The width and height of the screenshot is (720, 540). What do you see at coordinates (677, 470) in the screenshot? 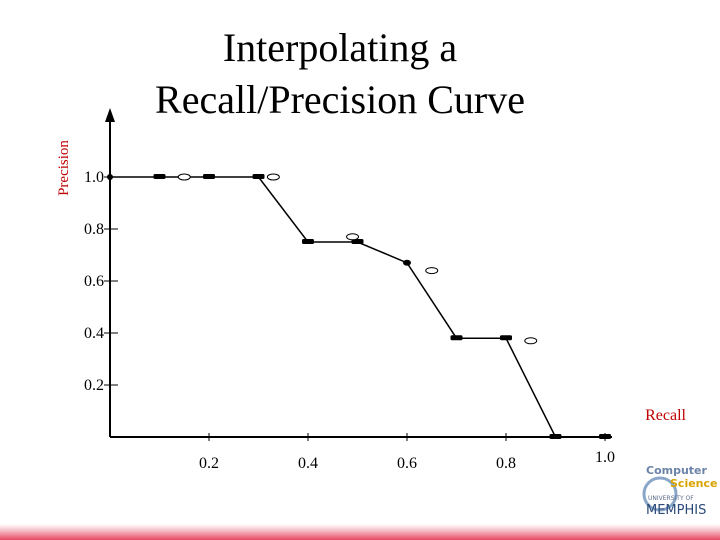
I see `logo-text-computer: Computer` at bounding box center [677, 470].